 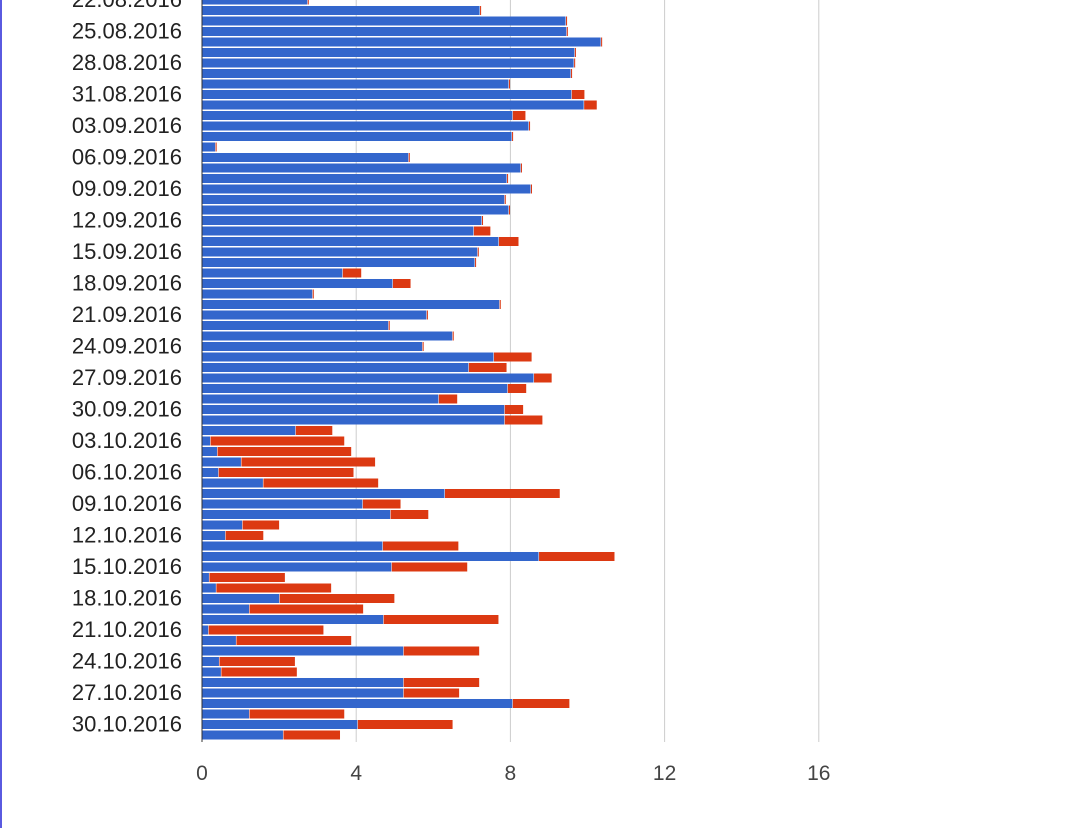 What do you see at coordinates (127, 30) in the screenshot?
I see `y-category-label: 25.08.2016` at bounding box center [127, 30].